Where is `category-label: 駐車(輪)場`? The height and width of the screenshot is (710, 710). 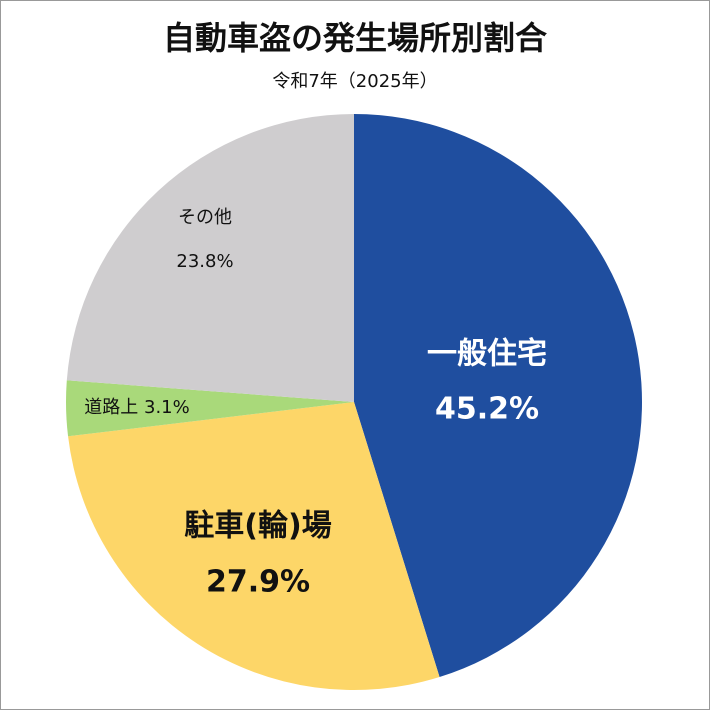
category-label: 駐車(輪)場 is located at coordinates (257, 526).